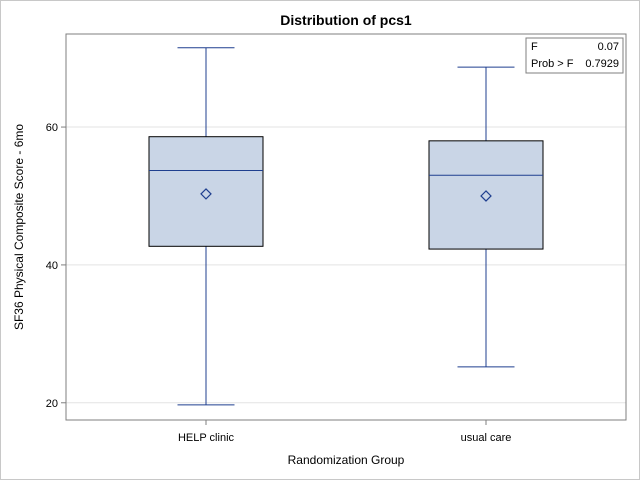  What do you see at coordinates (52, 266) in the screenshot?
I see `y-tick-label-40: 40` at bounding box center [52, 266].